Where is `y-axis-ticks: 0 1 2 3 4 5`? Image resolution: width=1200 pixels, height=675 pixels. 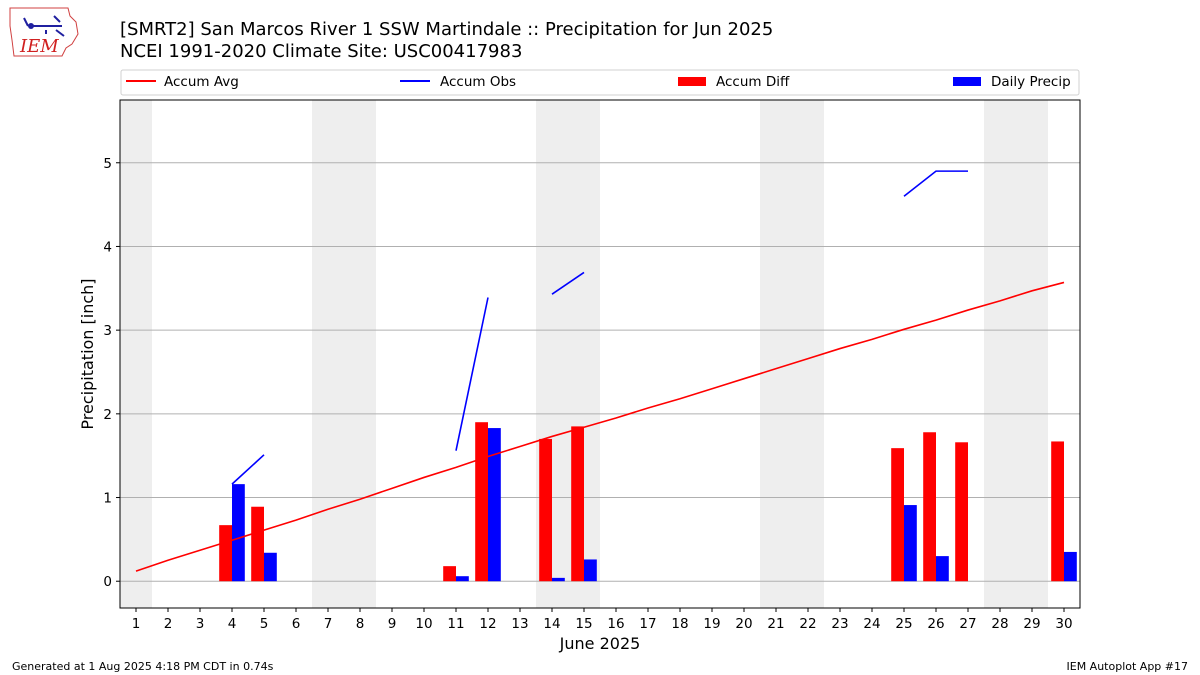 y-axis-ticks: 0 1 2 3 4 5 is located at coordinates (111, 373).